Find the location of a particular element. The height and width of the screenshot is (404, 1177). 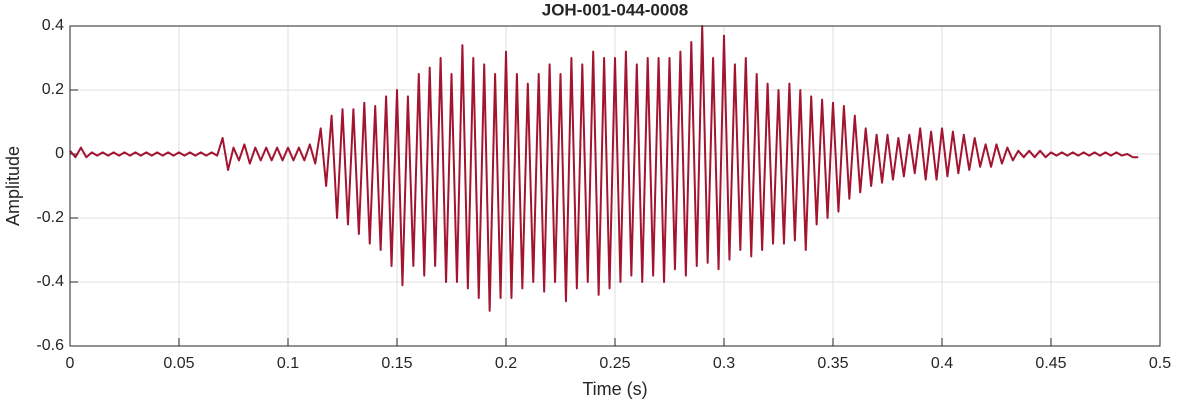

x-tick-label: 0.2 is located at coordinates (506, 363).